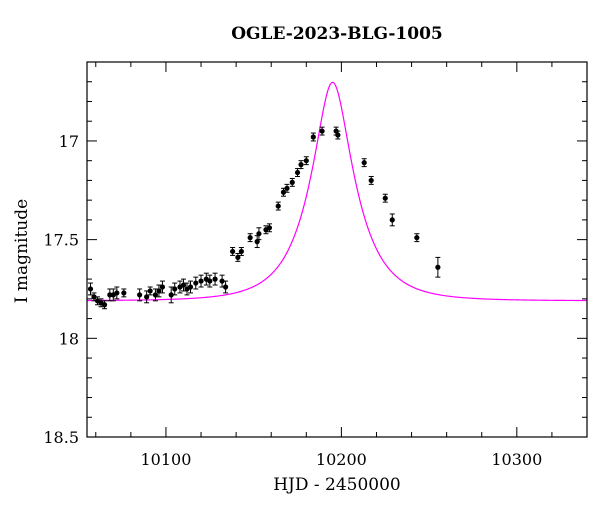  Describe the element at coordinates (61, 437) in the screenshot. I see `y-tick-label: 18.5` at that location.